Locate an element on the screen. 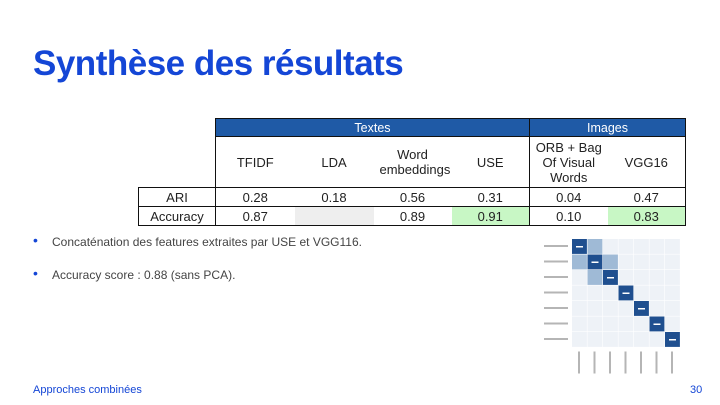 Image resolution: width=720 pixels, height=405 pixels. cell: 0.18 is located at coordinates (334, 197).